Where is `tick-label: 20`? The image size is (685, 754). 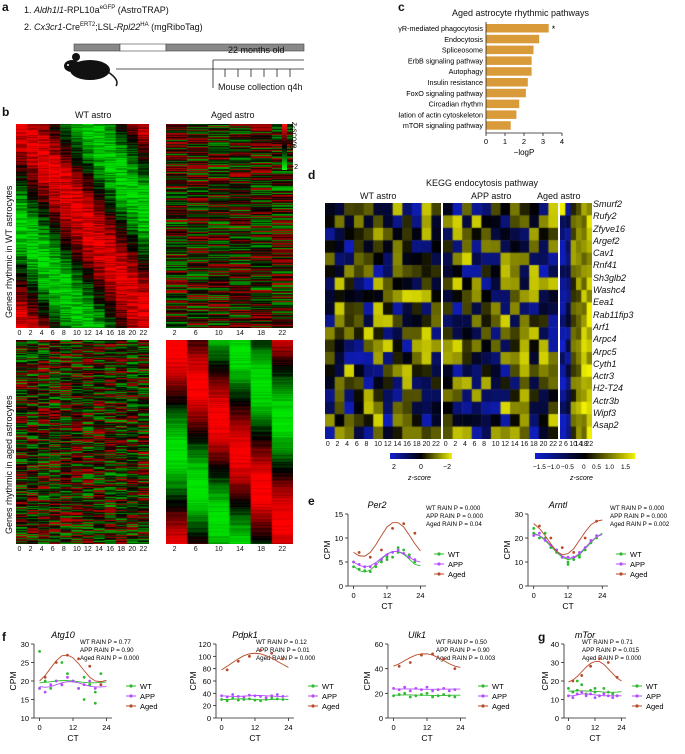 tick-label: 20 is located at coordinates (426, 444).